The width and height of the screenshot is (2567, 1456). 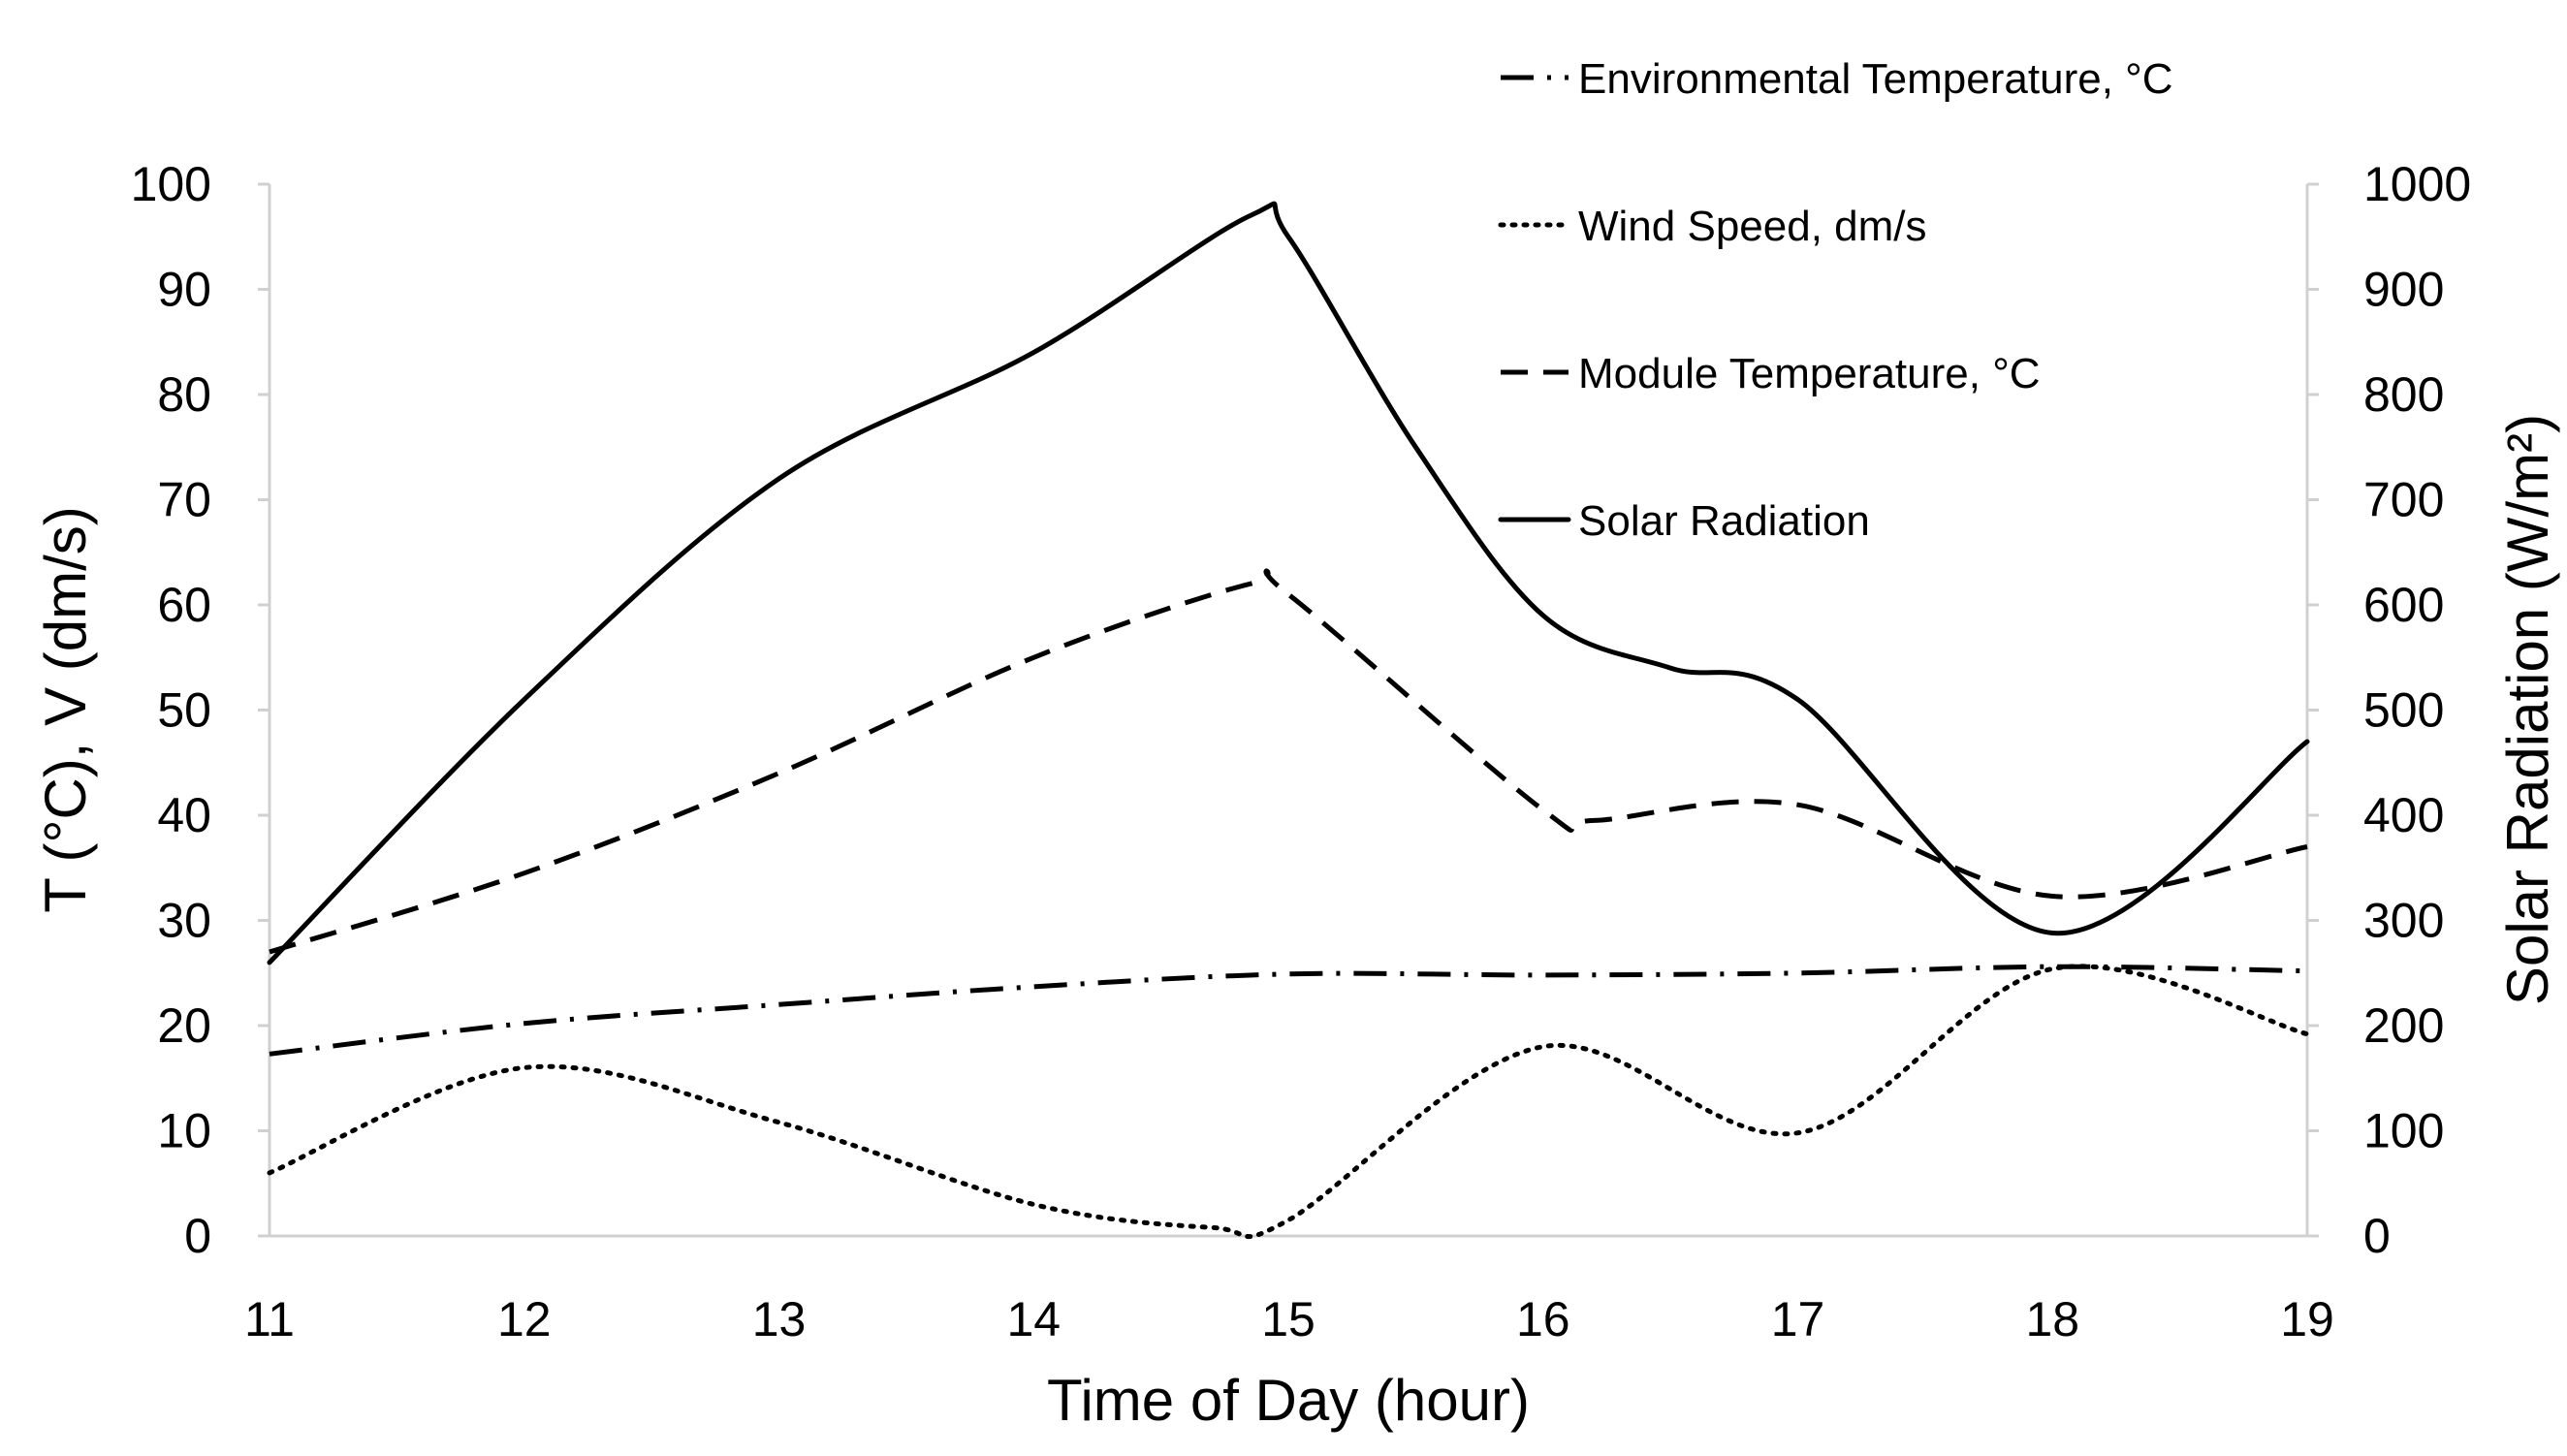 I want to click on x-tick-label: 14, so click(x=1033, y=1319).